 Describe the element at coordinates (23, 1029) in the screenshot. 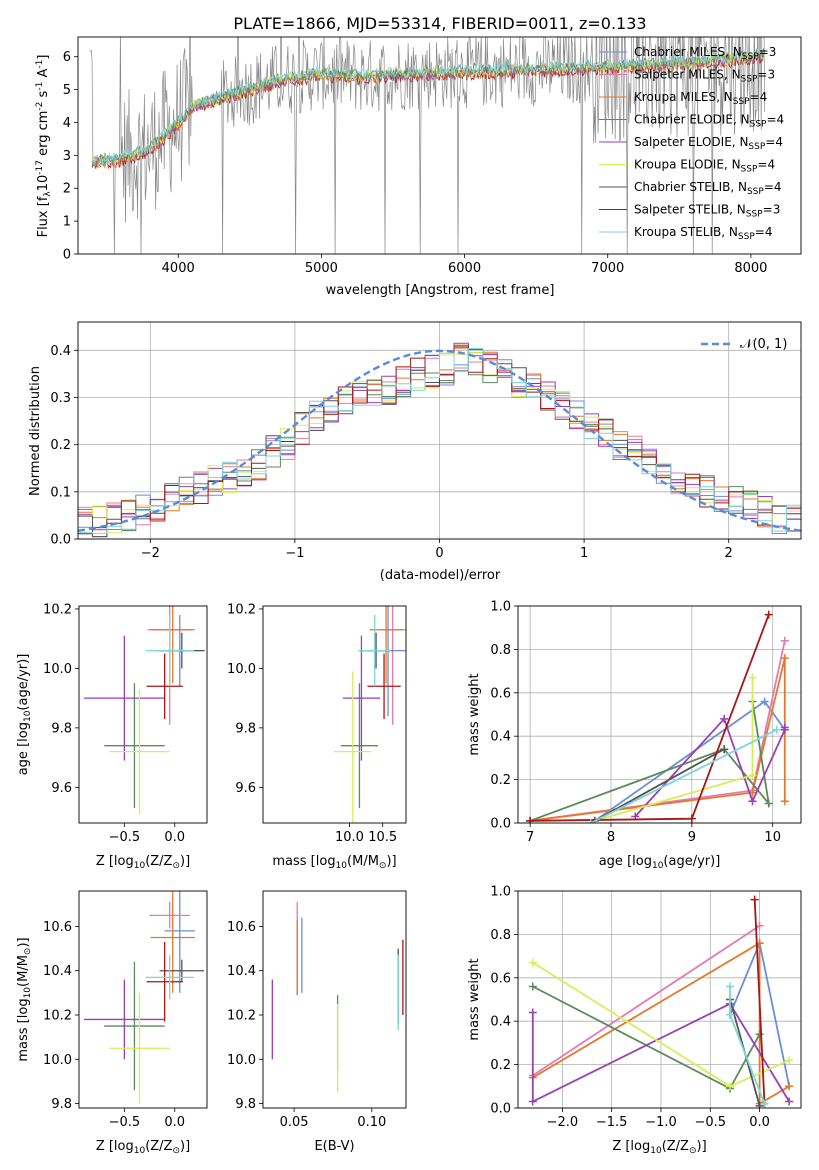

I see `axis-label-part: mass [log` at that location.